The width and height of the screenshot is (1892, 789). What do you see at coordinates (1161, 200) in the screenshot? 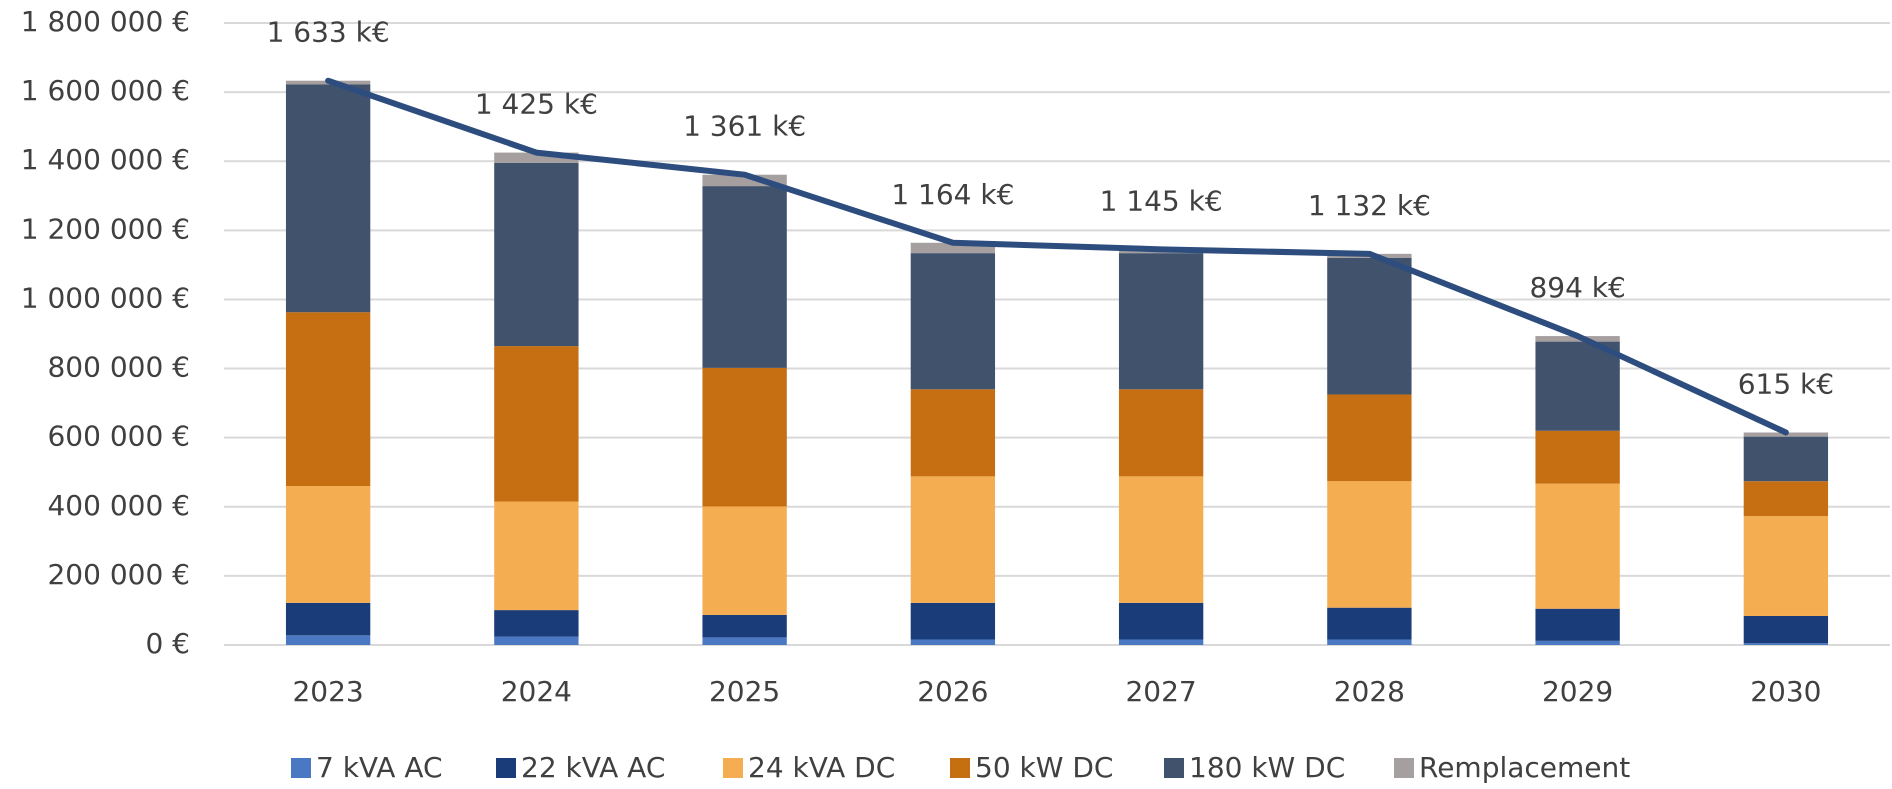
I see `data-label: 1 145 k€` at bounding box center [1161, 200].